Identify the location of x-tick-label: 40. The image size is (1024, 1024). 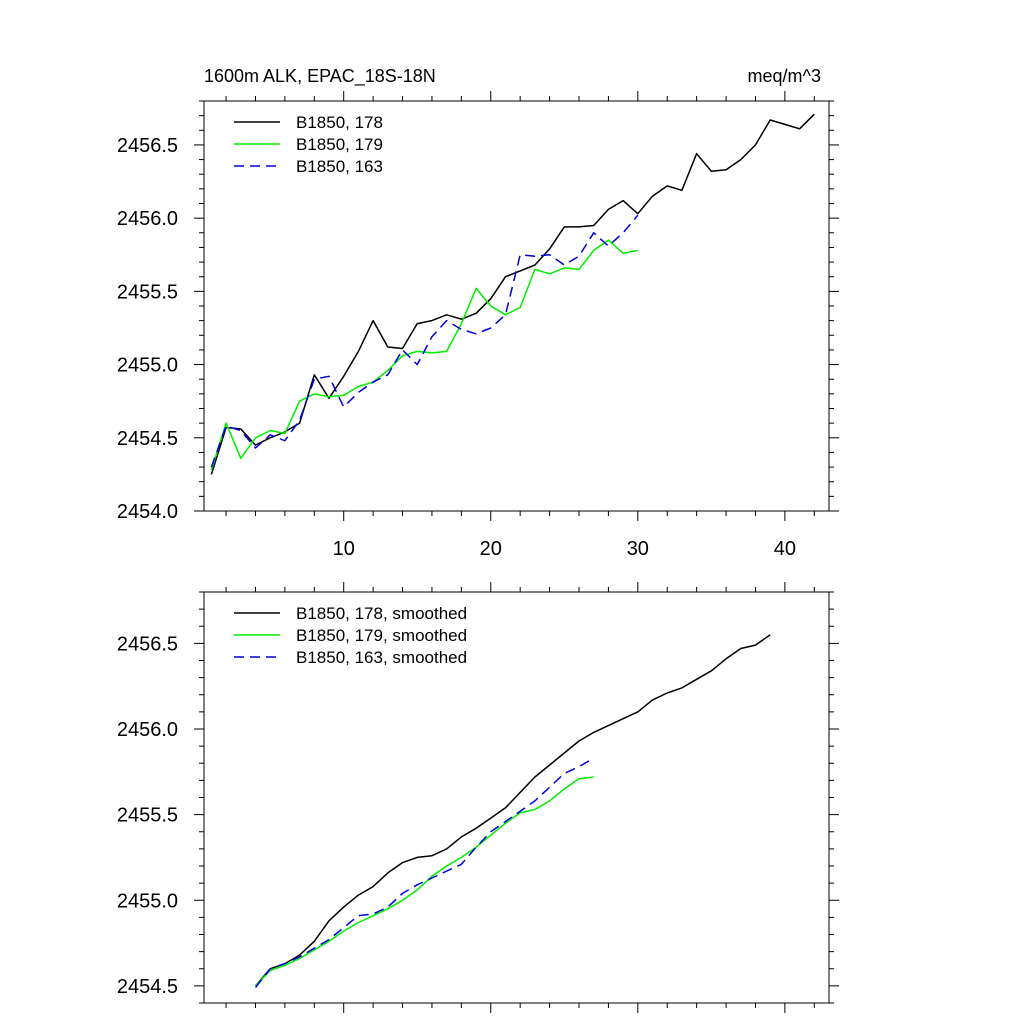
(785, 549).